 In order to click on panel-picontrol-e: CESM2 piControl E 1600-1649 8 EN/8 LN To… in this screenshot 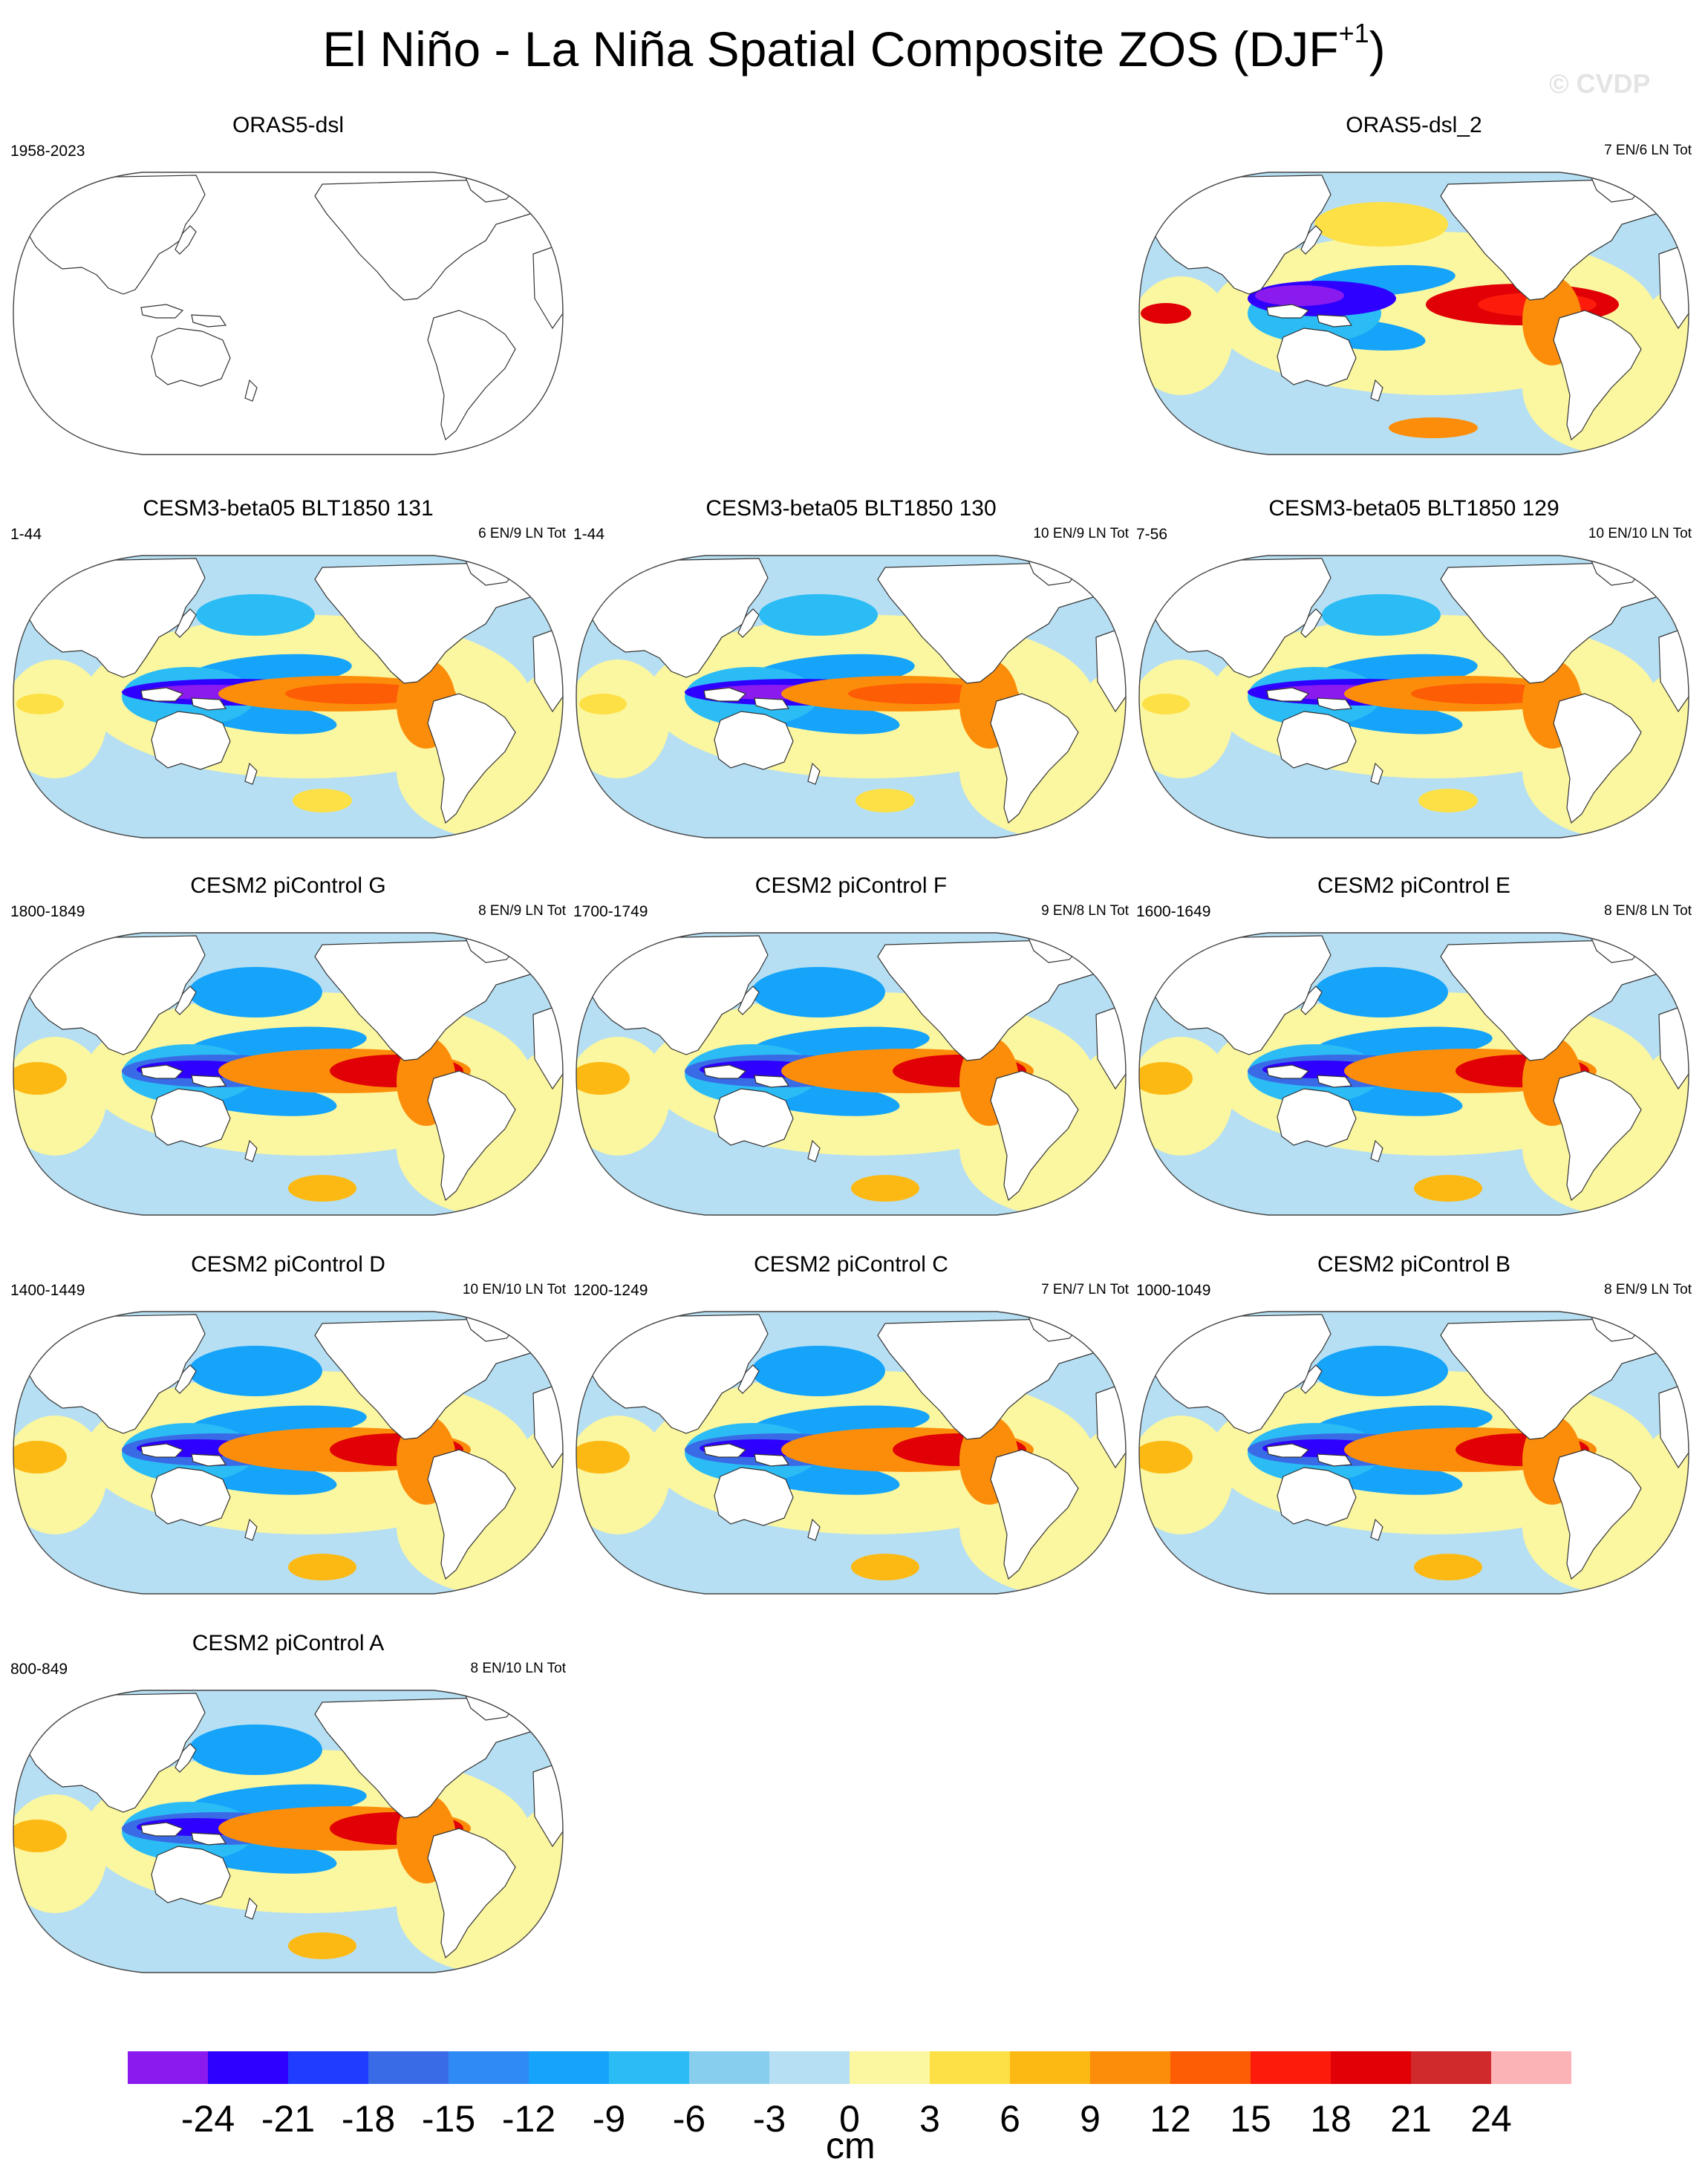, I will do `click(1414, 1059)`.